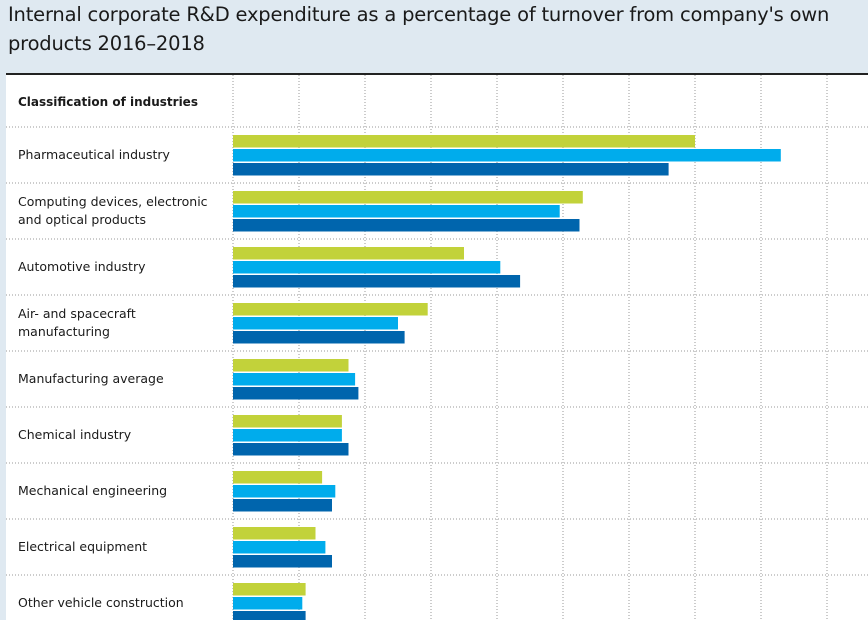 This screenshot has height=620, width=868. Describe the element at coordinates (82, 266) in the screenshot. I see `category-label: Automotive industry` at that location.